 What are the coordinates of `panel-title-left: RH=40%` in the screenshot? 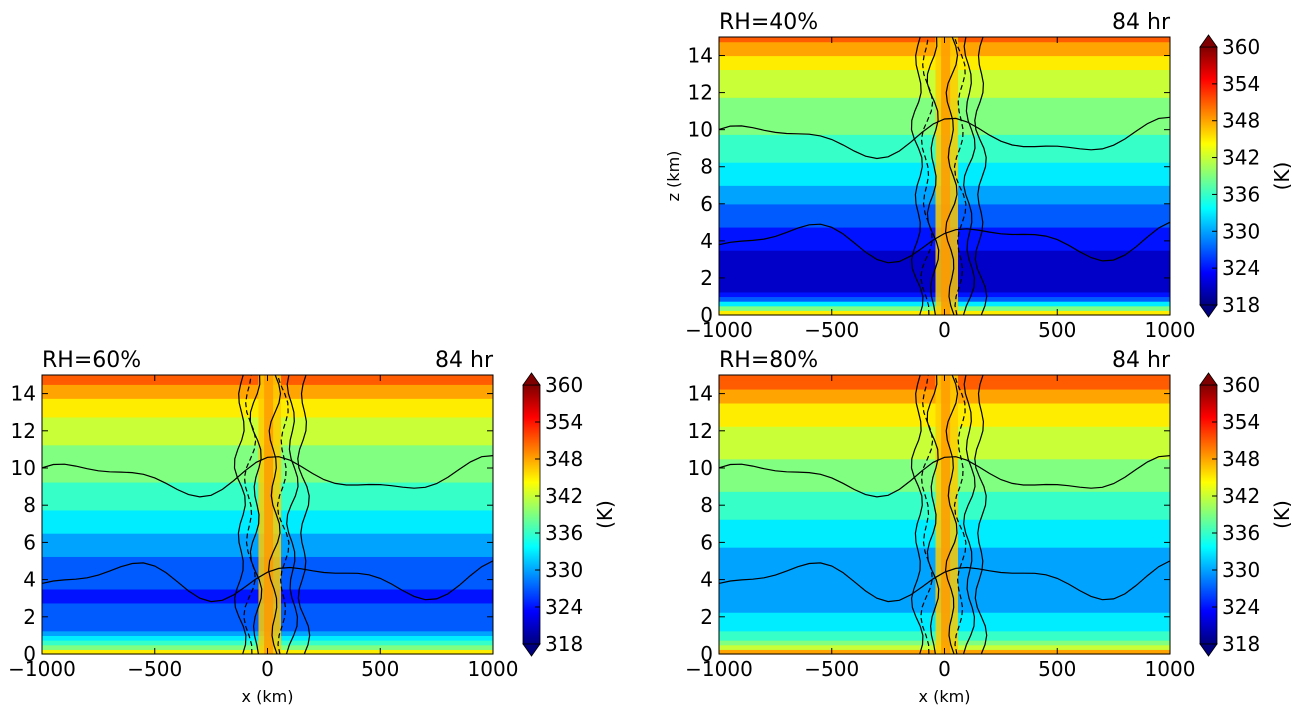 It's located at (768, 22).